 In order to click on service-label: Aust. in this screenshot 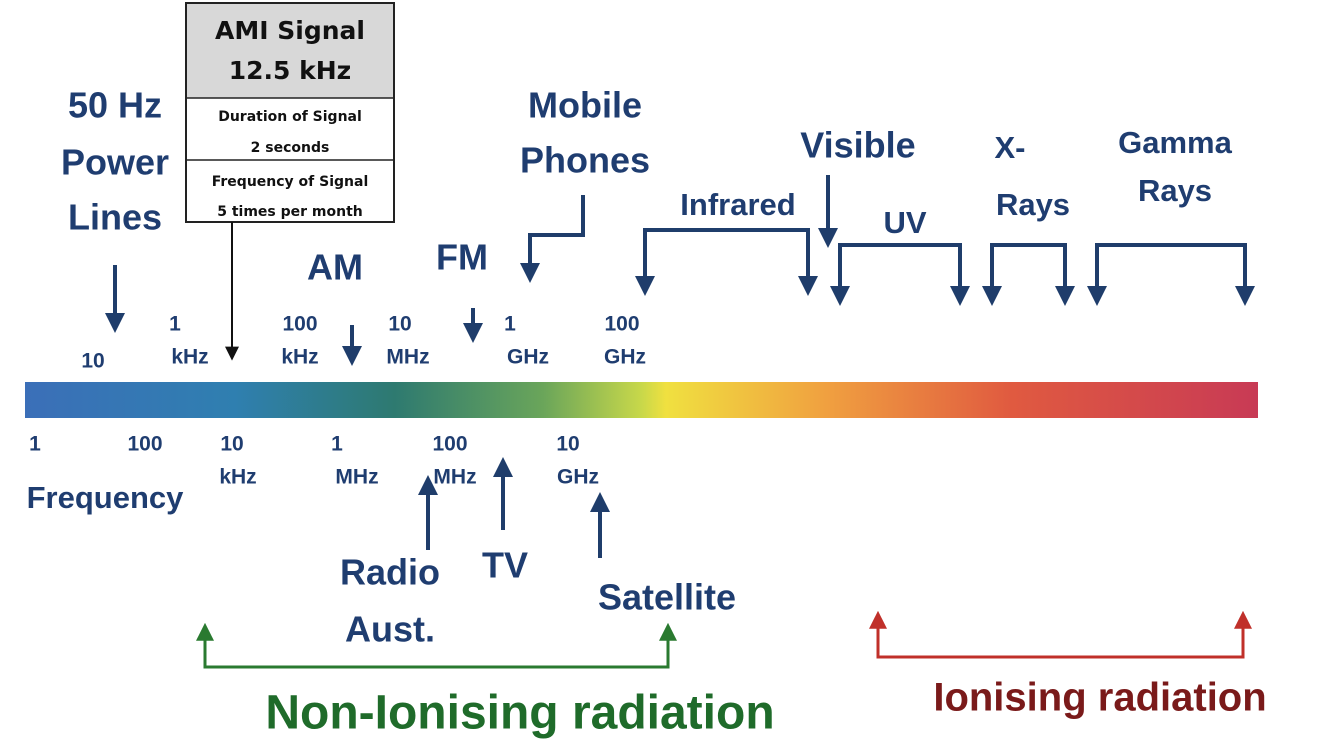, I will do `click(390, 629)`.